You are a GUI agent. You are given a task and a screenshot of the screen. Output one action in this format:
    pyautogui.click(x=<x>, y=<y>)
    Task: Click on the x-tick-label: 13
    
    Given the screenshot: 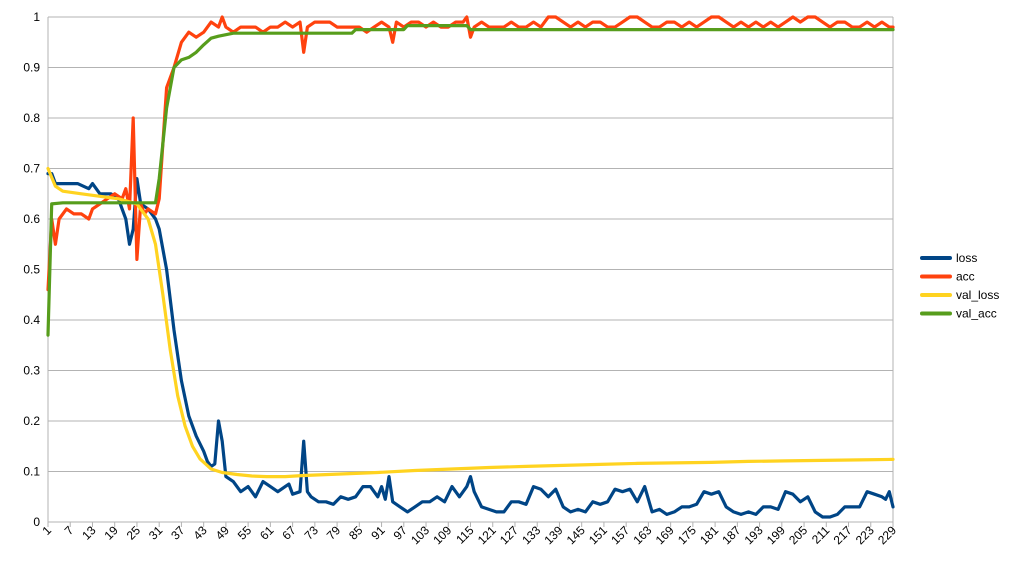 What is the action you would take?
    pyautogui.click(x=89, y=533)
    